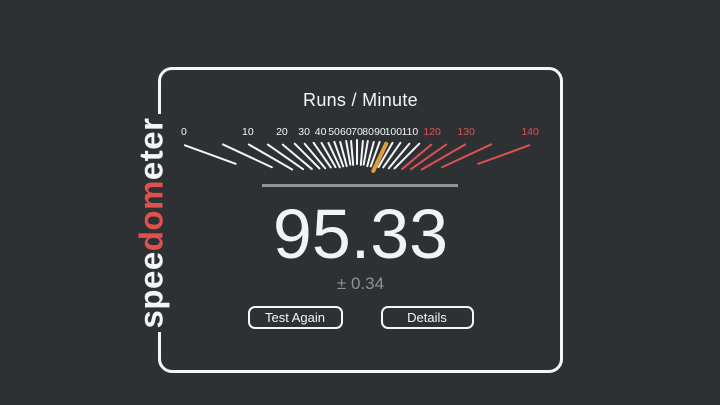 This screenshot has height=405, width=720. Describe the element at coordinates (432, 132) in the screenshot. I see `gauge-tick-label: 120` at that location.